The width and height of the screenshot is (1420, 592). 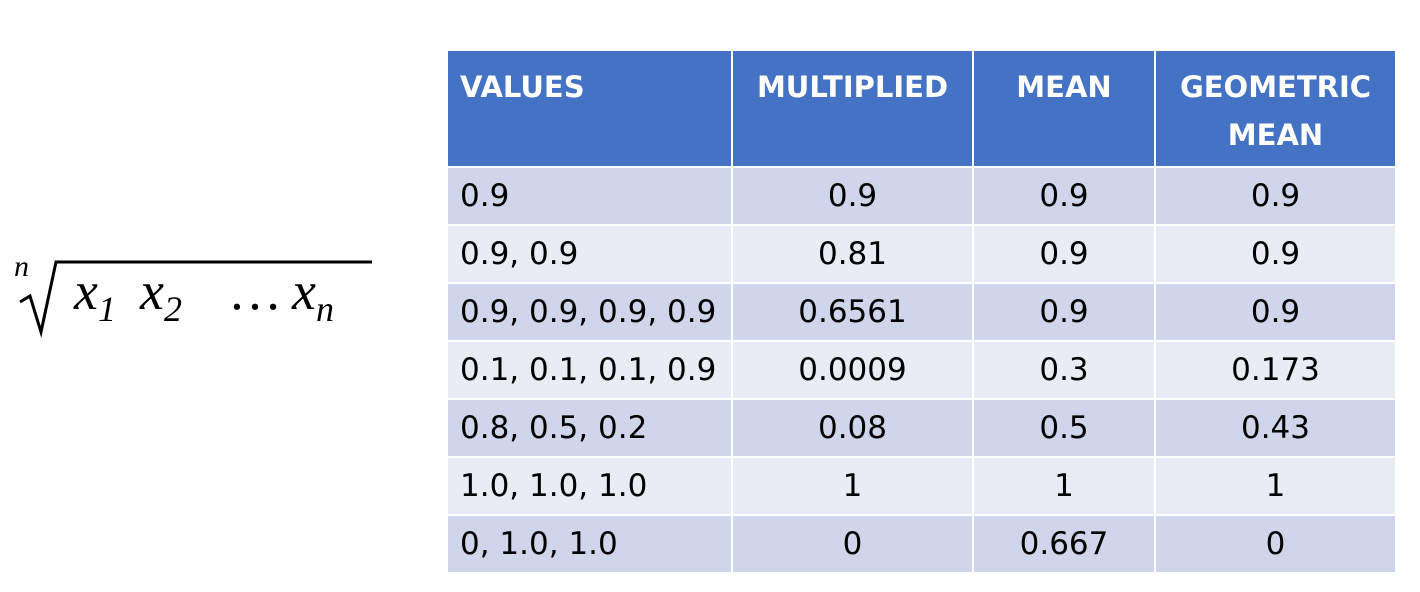 I want to click on table-row: 1.0, 1.0, 1.0 1 1 1, so click(x=921, y=486).